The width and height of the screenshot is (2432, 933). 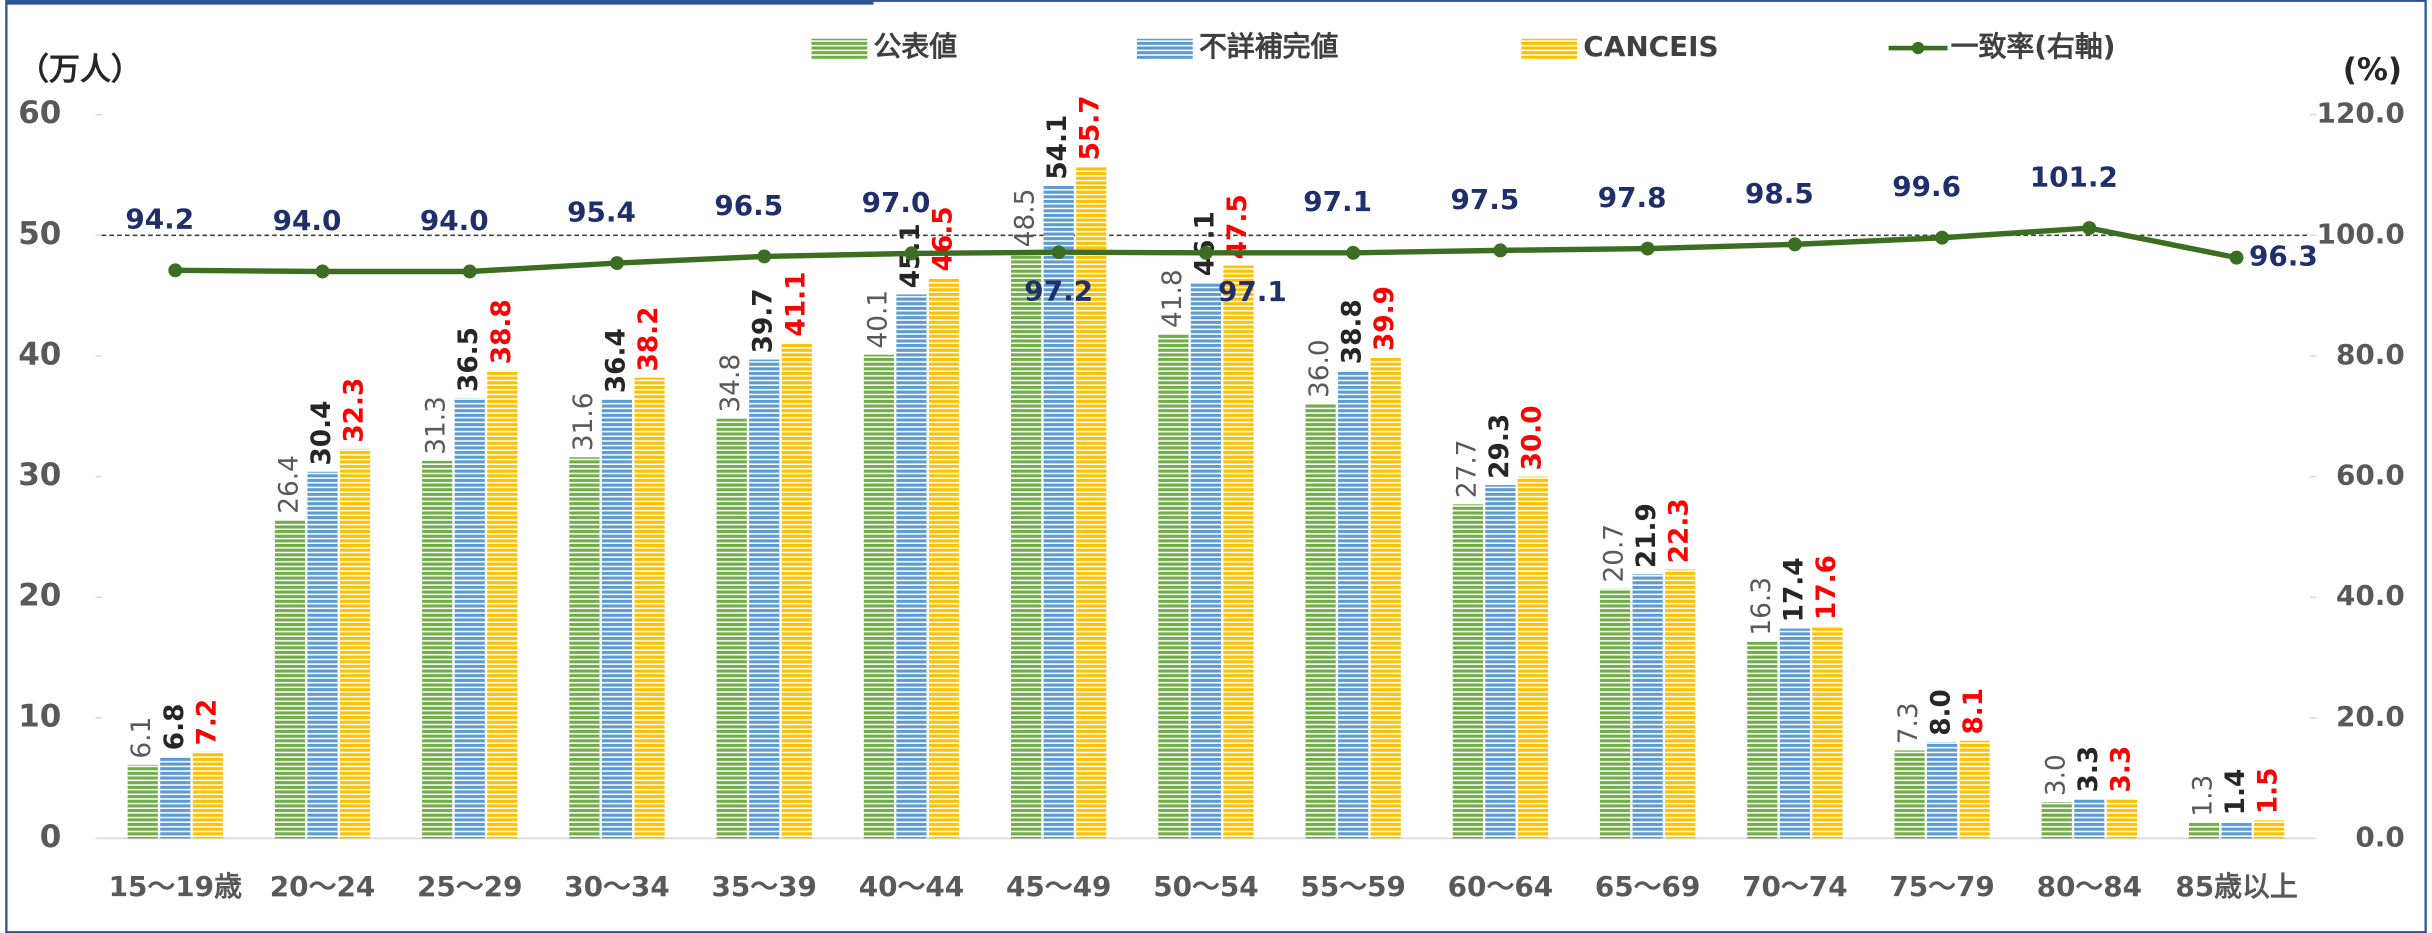 What do you see at coordinates (1058, 147) in the screenshot?
I see `data-label: 54.1` at bounding box center [1058, 147].